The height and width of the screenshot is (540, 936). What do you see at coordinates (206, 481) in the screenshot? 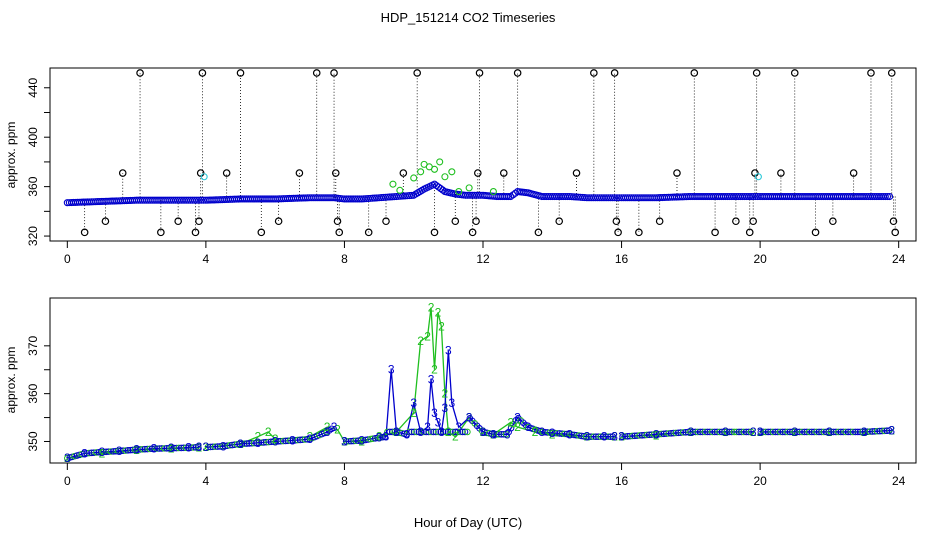
I see `x-tick-label: 4` at bounding box center [206, 481].